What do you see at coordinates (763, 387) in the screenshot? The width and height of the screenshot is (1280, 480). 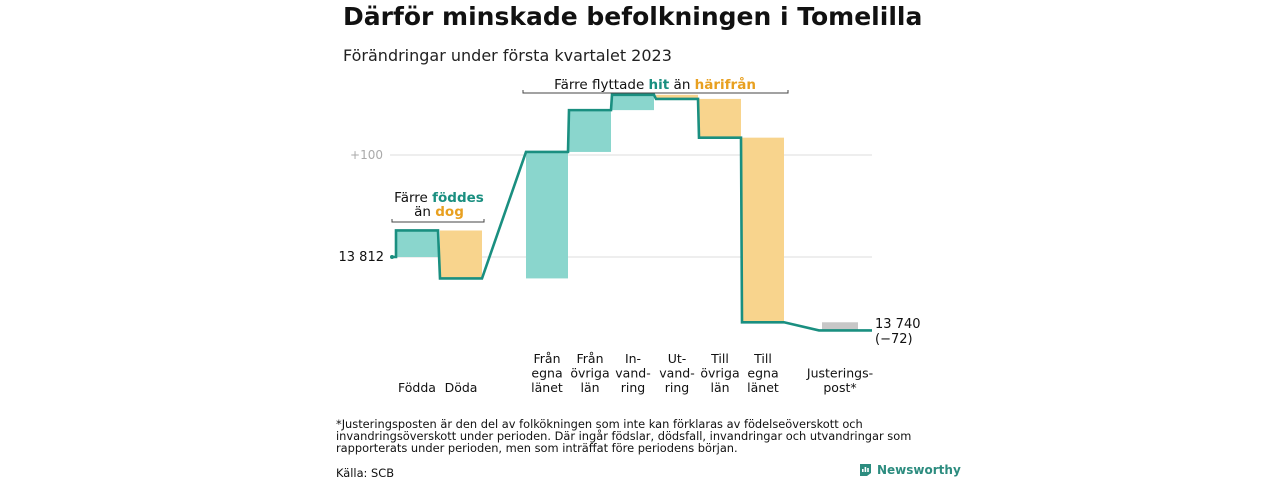 I see `category-label-7: länet` at bounding box center [763, 387].